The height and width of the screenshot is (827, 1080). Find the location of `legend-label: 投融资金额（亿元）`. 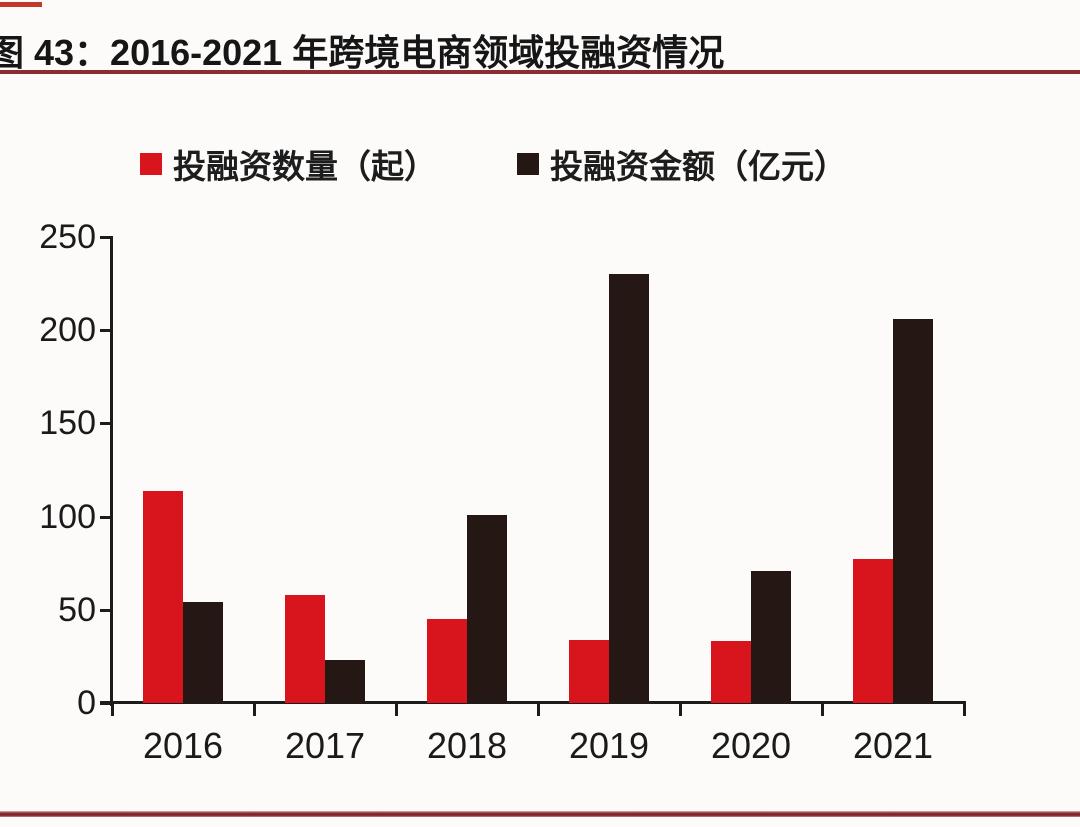

legend-label: 投融资金额（亿元） is located at coordinates (698, 166).